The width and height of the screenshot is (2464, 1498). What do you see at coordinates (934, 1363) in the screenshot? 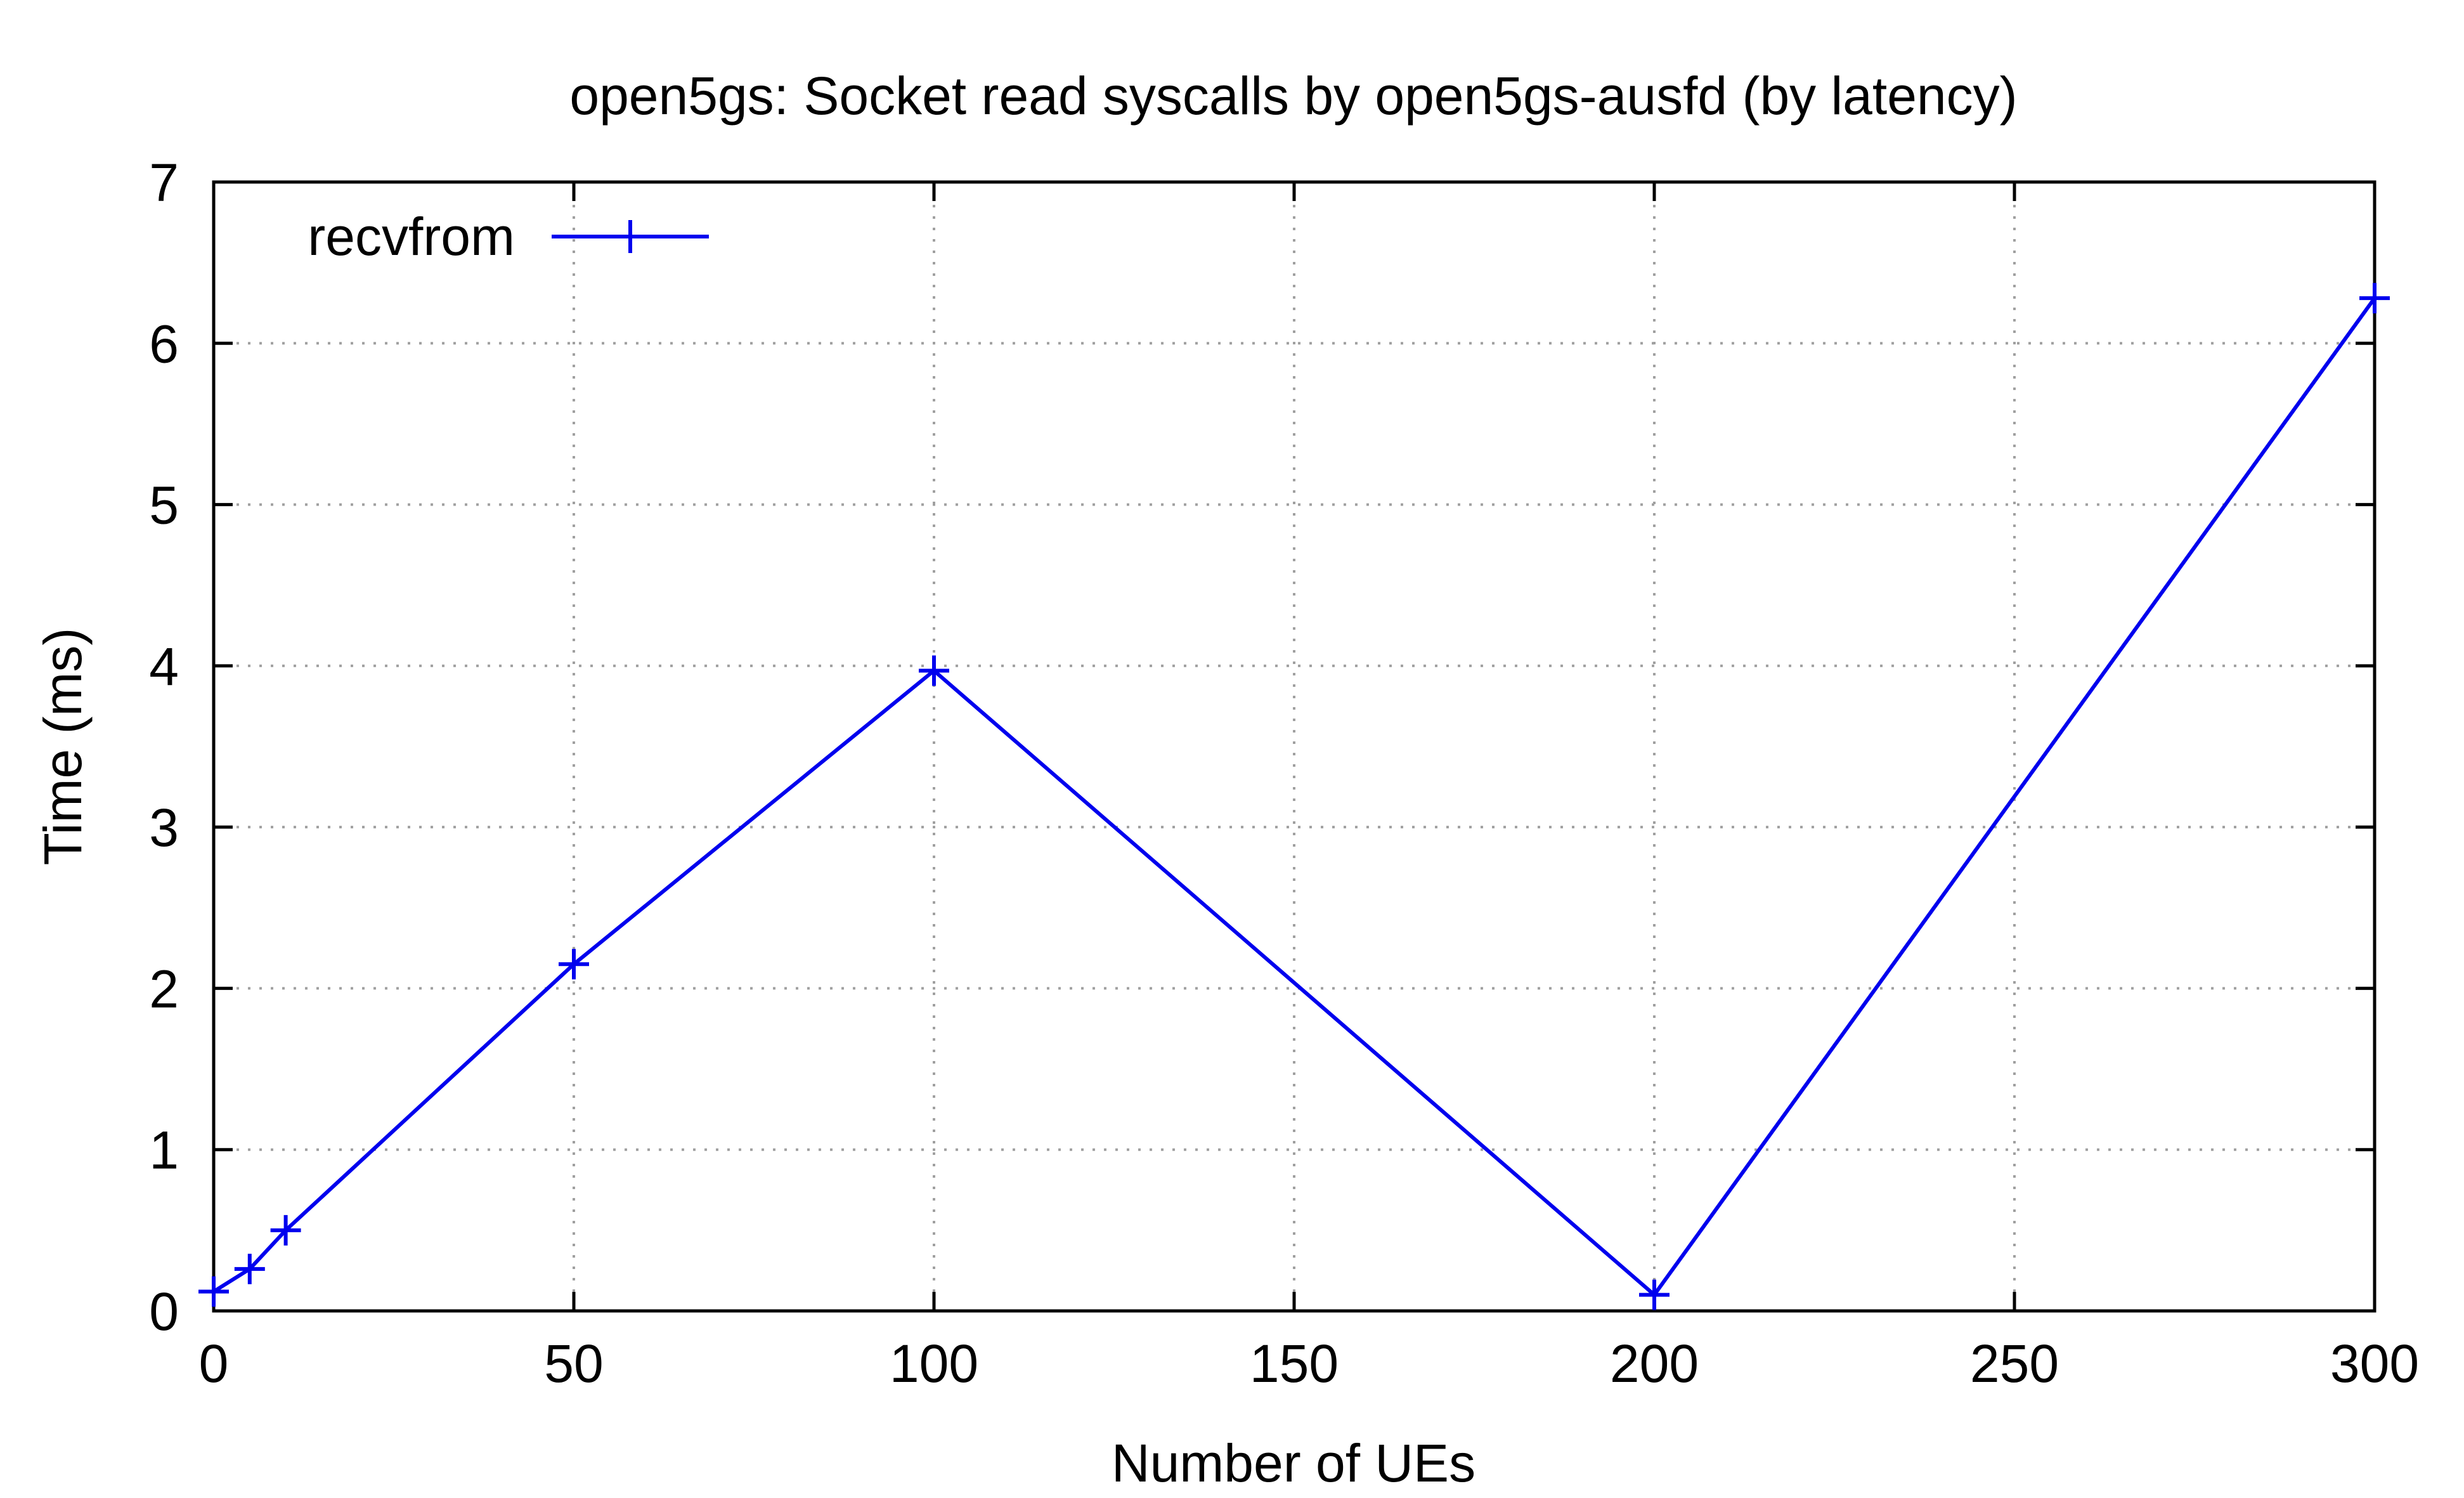
I see `x-tick-label: 100` at bounding box center [934, 1363].